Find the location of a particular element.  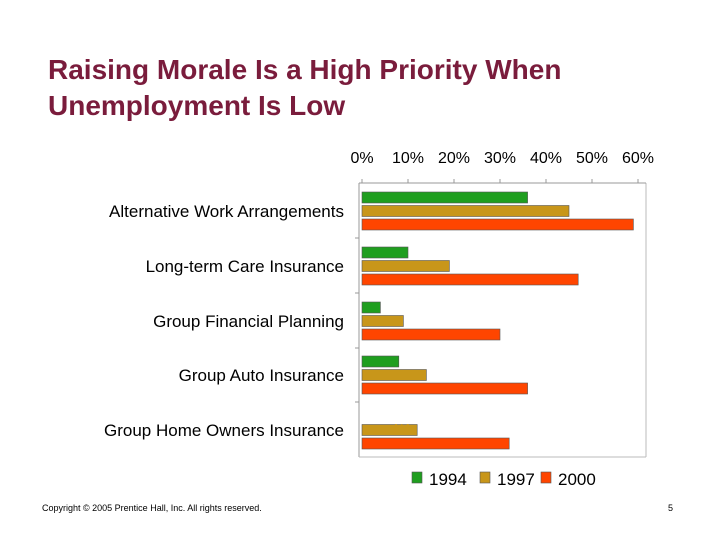

category-label: Alternative Work Arrangements is located at coordinates (226, 211).